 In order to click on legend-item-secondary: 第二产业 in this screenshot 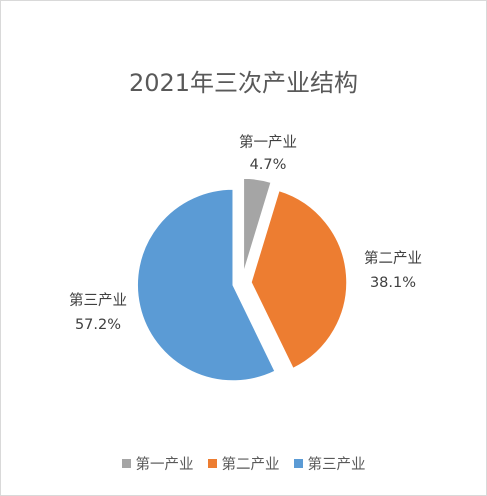, I will do `click(243, 463)`.